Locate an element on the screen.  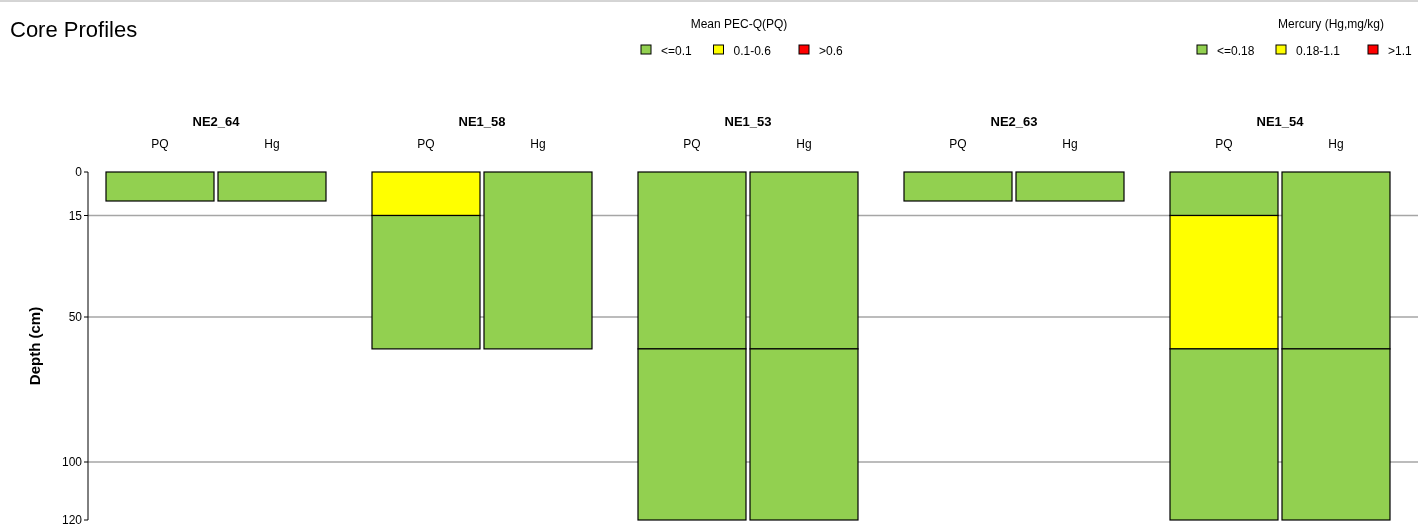
legend-label: >1.1 is located at coordinates (1400, 51).